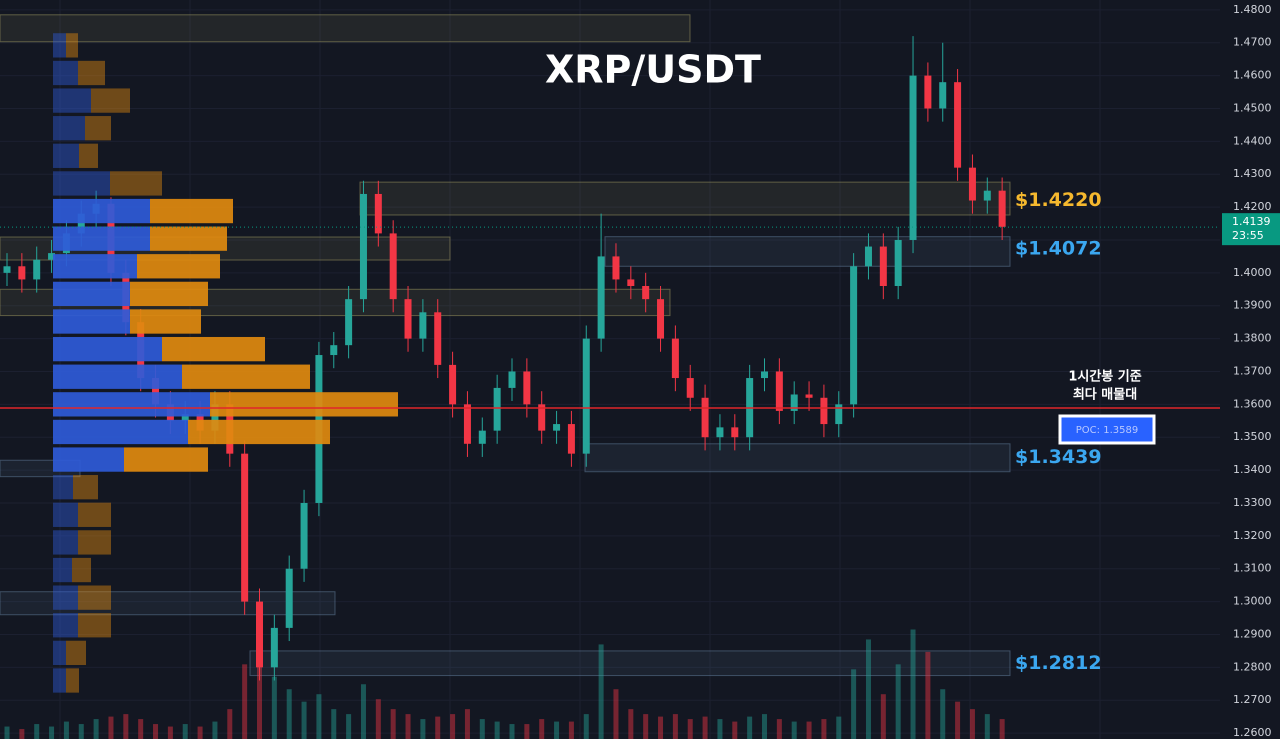 The image size is (1280, 739). I want to click on y-tick-label: 1.3200, so click(1252, 535).